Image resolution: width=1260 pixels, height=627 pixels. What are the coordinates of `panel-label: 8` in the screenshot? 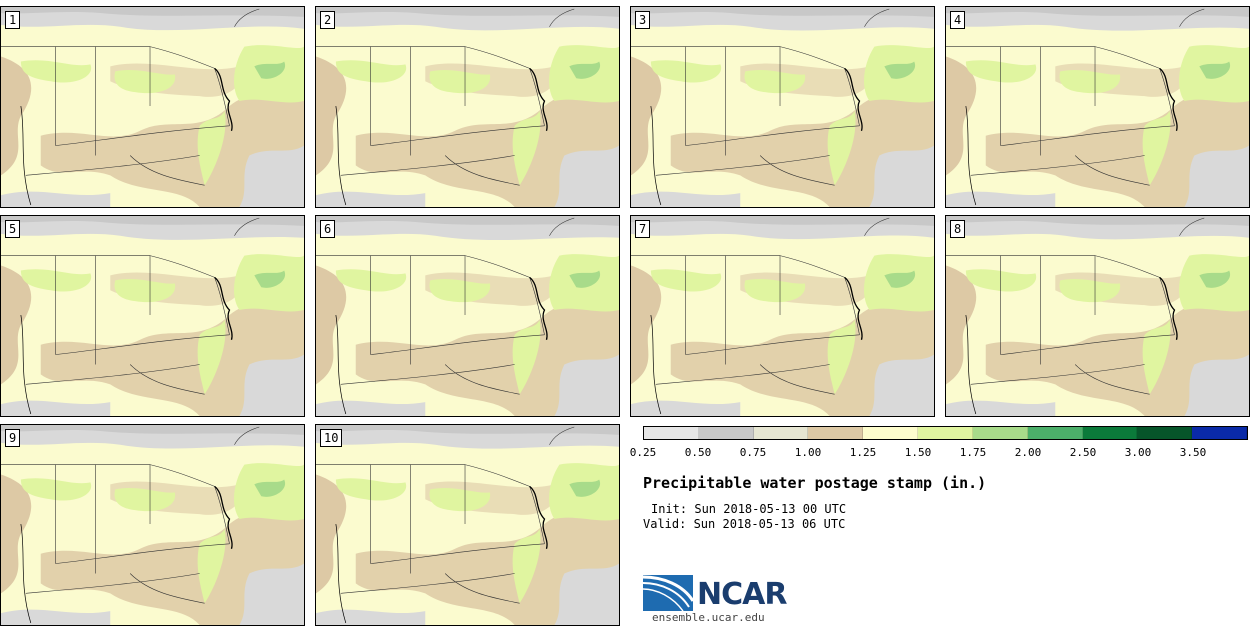 It's located at (958, 229).